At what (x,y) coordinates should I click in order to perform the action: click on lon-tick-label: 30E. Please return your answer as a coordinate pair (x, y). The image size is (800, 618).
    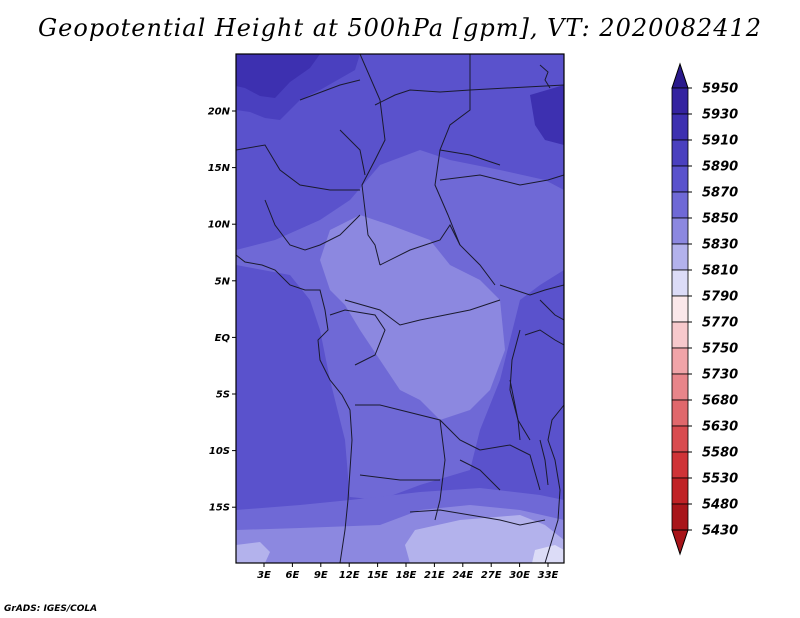
    Looking at the image, I should click on (519, 575).